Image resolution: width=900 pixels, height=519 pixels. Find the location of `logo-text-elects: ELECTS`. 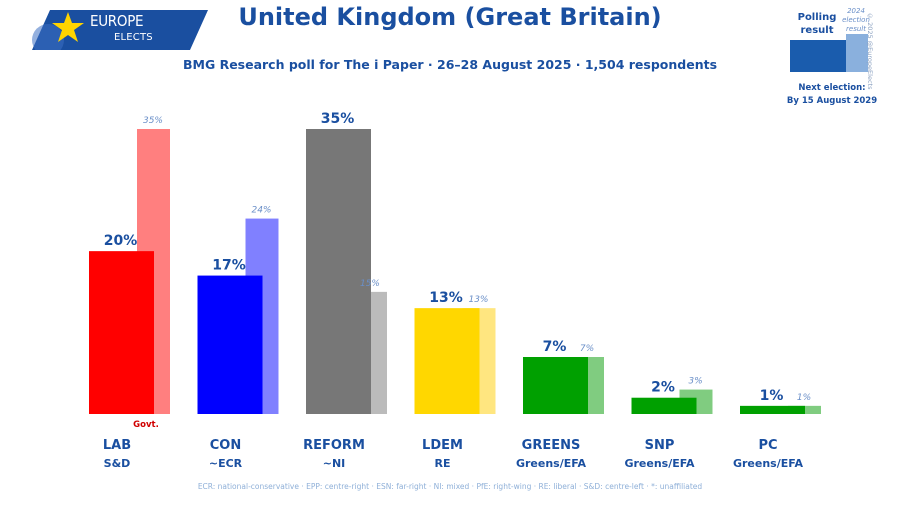

logo-text-elects: ELECTS is located at coordinates (133, 37).